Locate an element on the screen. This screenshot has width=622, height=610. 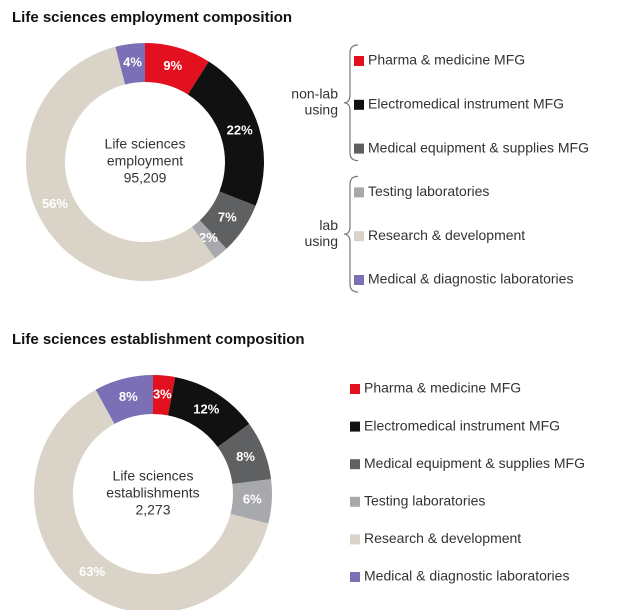
chart-title: Life sciences establishment composition is located at coordinates (158, 339).